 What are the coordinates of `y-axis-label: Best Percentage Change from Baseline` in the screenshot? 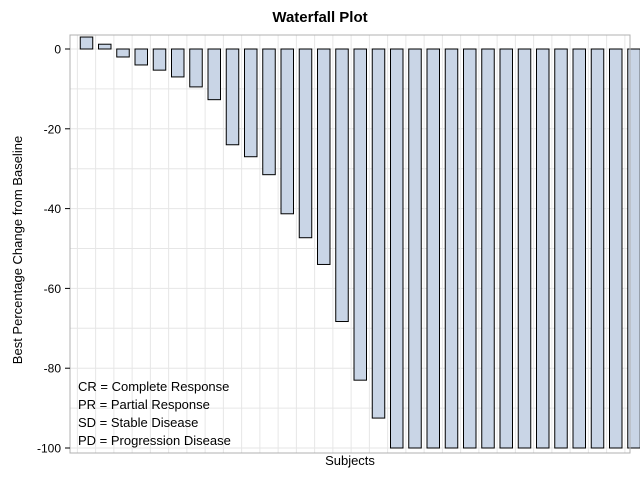 It's located at (17, 250).